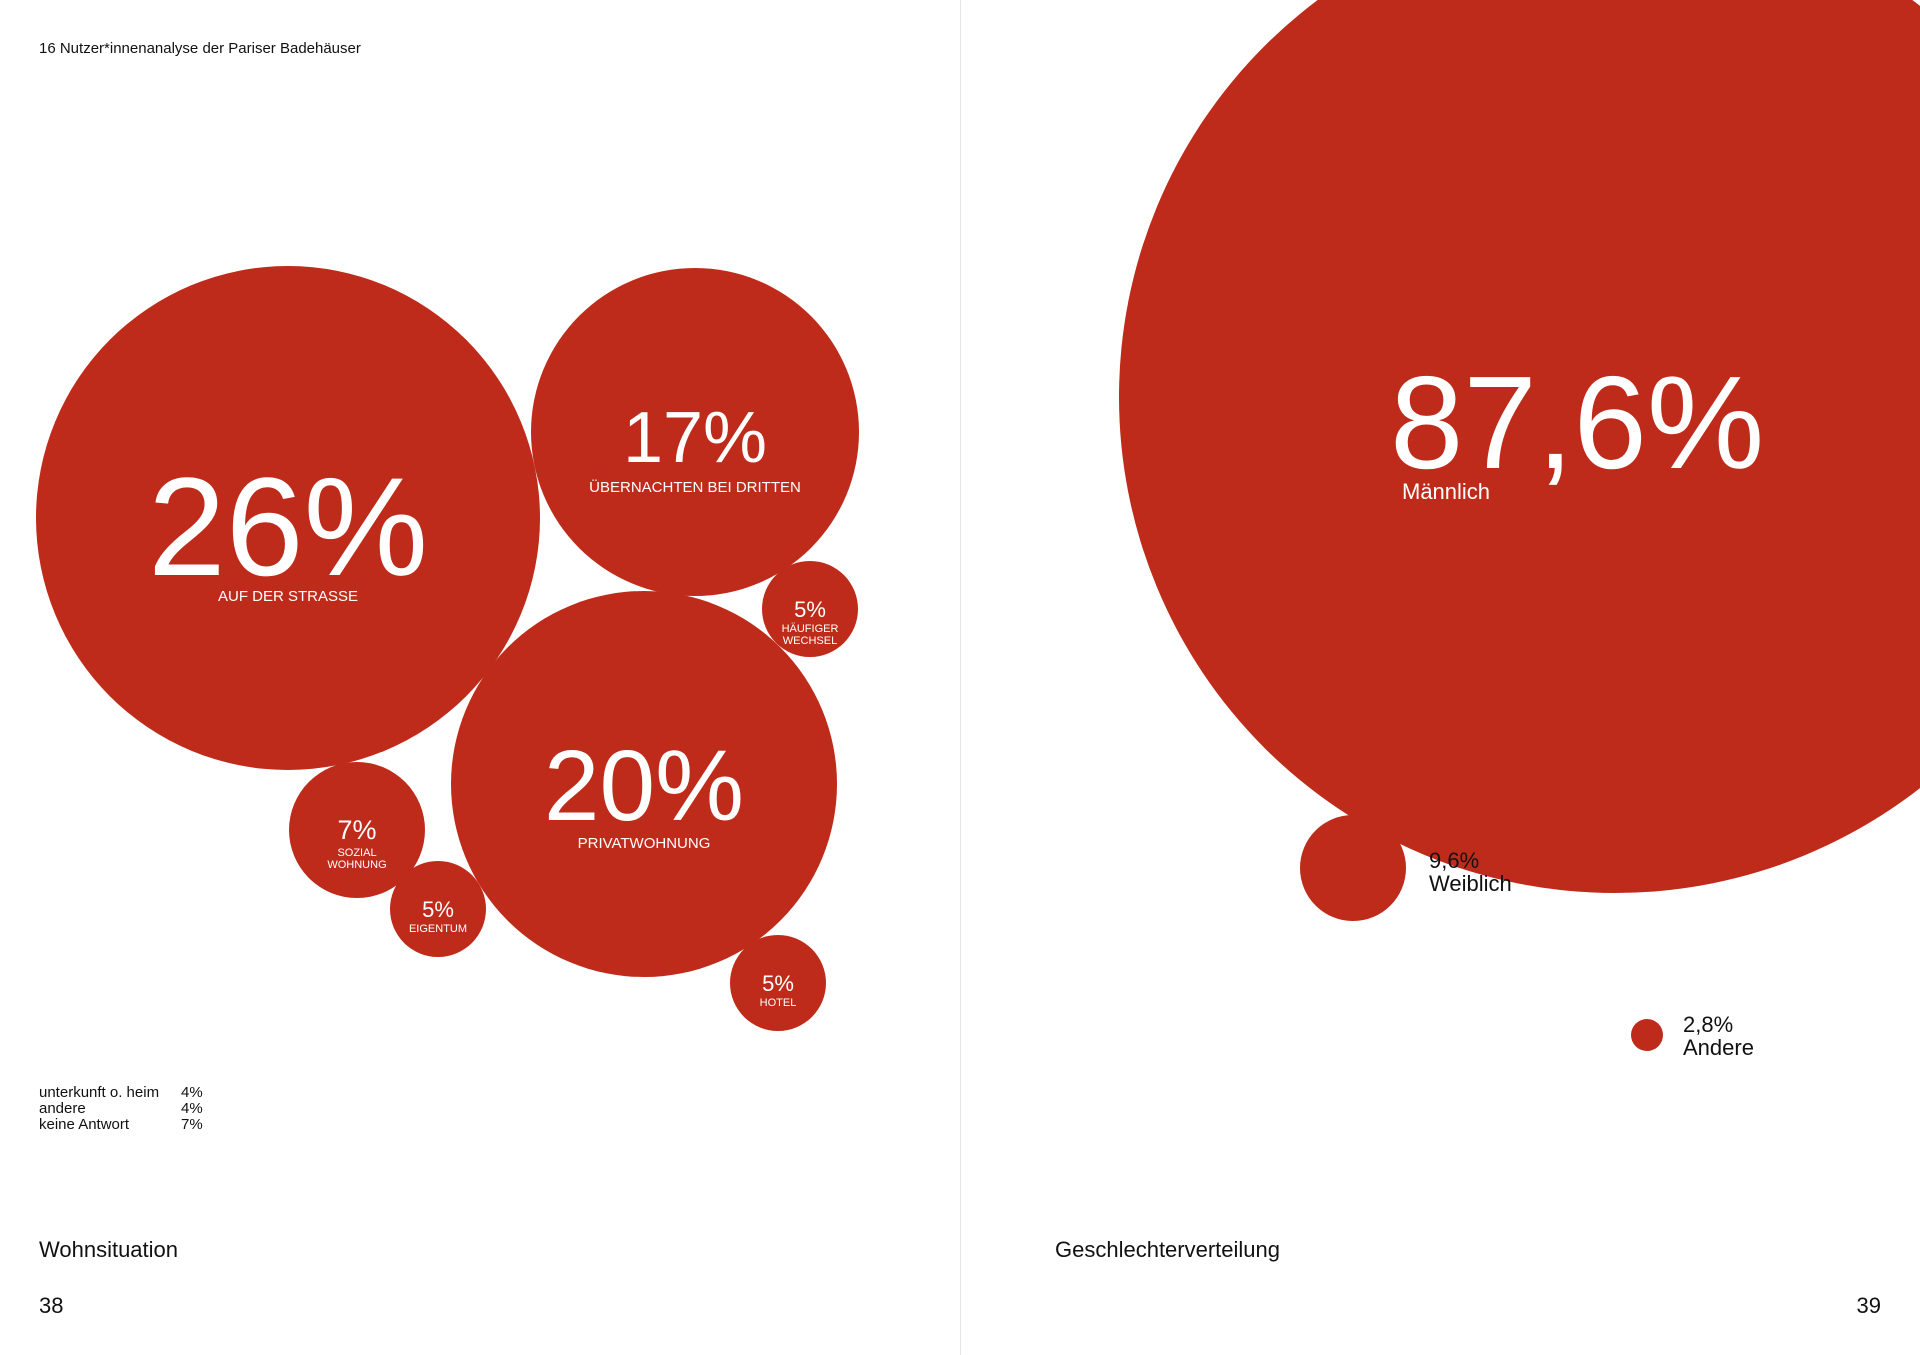 This screenshot has height=1355, width=1920. I want to click on bubble-value-label: 17%, so click(695, 438).